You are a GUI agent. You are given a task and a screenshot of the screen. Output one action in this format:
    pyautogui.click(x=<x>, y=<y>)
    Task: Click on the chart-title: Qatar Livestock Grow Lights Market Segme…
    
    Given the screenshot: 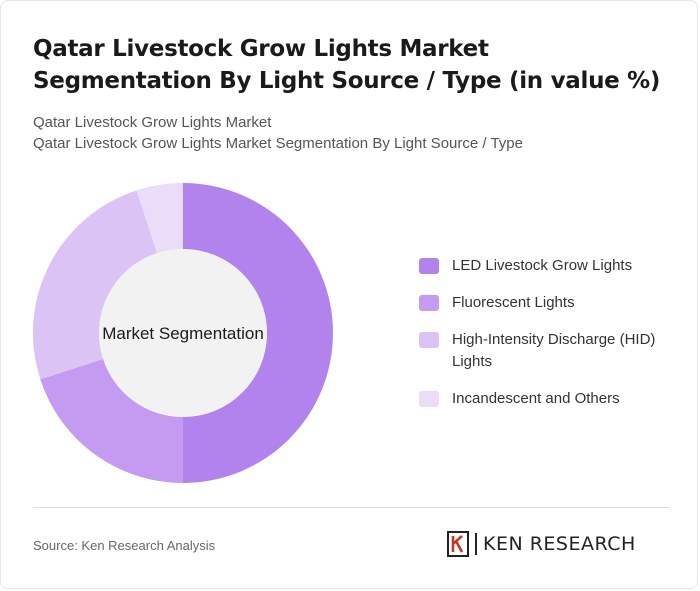 What is the action you would take?
    pyautogui.click(x=347, y=65)
    